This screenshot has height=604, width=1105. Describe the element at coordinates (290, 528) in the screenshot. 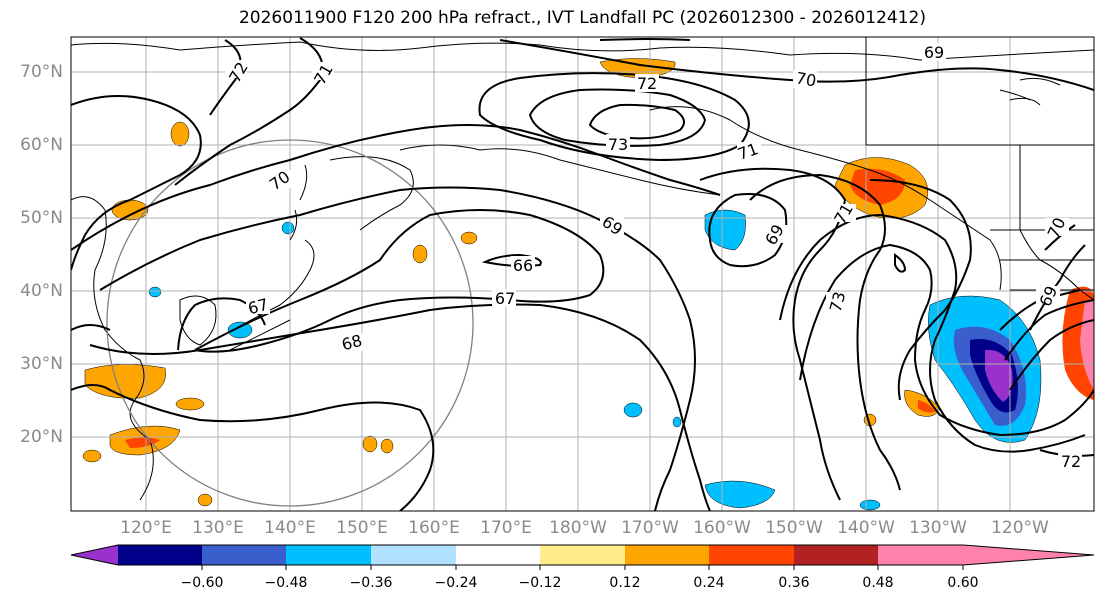

I see `lon-label: 140°E` at that location.